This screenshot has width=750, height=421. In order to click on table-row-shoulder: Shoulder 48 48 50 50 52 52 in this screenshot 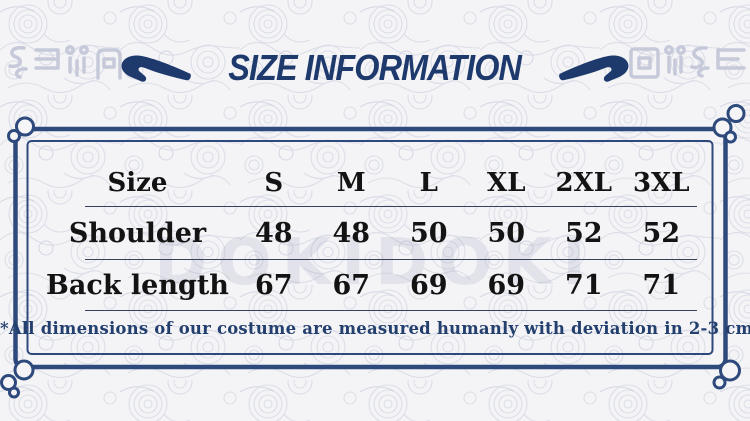, I will do `click(370, 233)`.